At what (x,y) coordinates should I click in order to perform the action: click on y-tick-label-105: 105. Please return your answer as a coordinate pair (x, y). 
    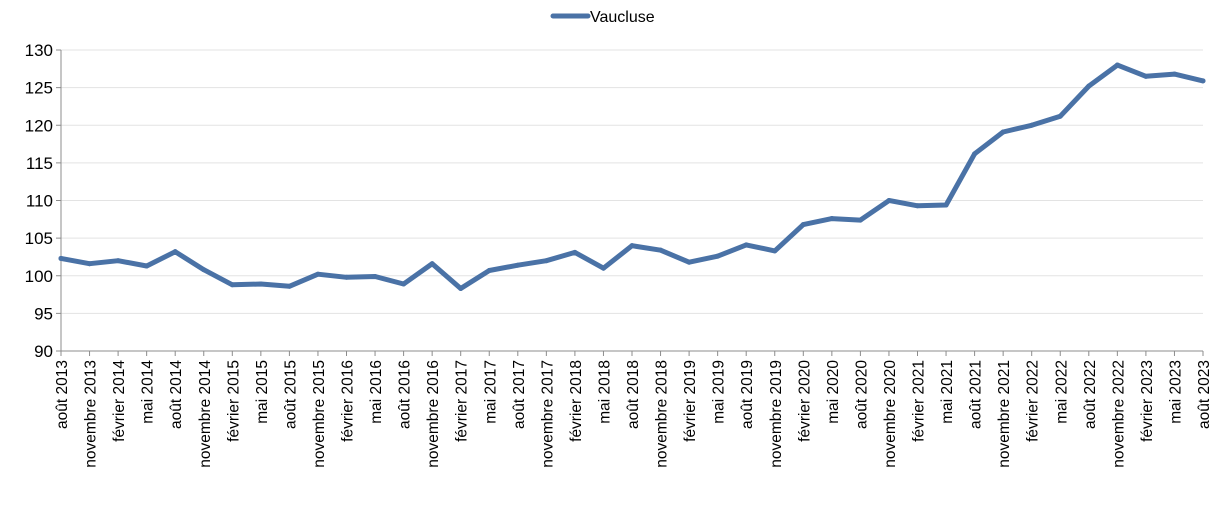
    Looking at the image, I should click on (39, 238).